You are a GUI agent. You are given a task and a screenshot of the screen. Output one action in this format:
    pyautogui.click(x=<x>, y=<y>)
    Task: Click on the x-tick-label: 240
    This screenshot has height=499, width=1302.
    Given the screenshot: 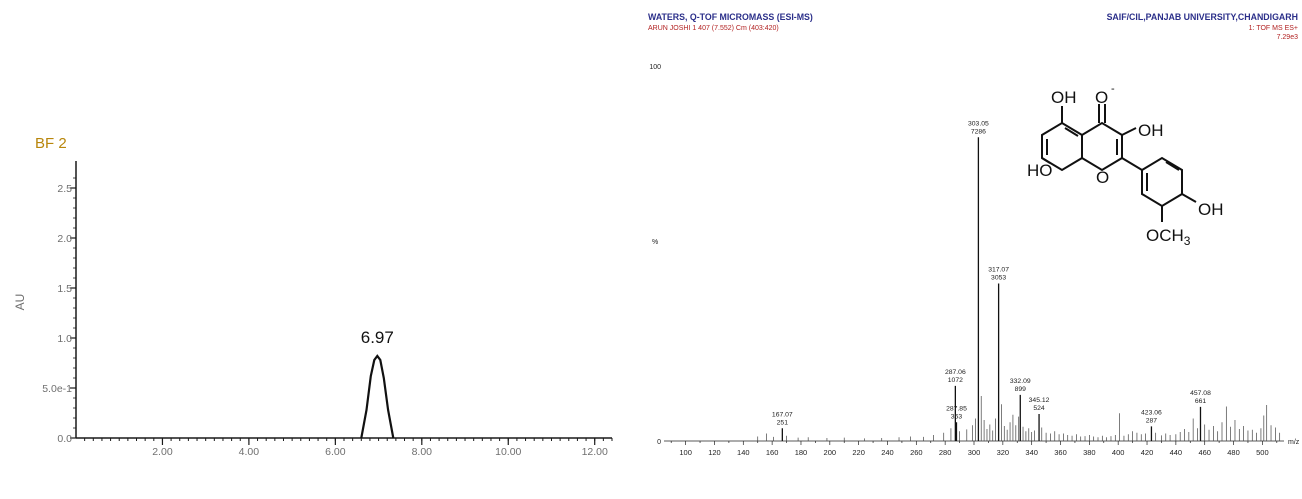 What is the action you would take?
    pyautogui.click(x=887, y=452)
    